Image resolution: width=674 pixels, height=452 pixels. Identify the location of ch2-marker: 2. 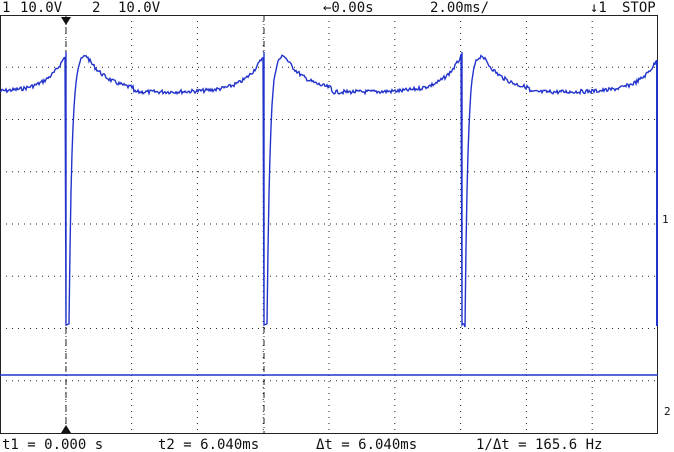
(667, 411).